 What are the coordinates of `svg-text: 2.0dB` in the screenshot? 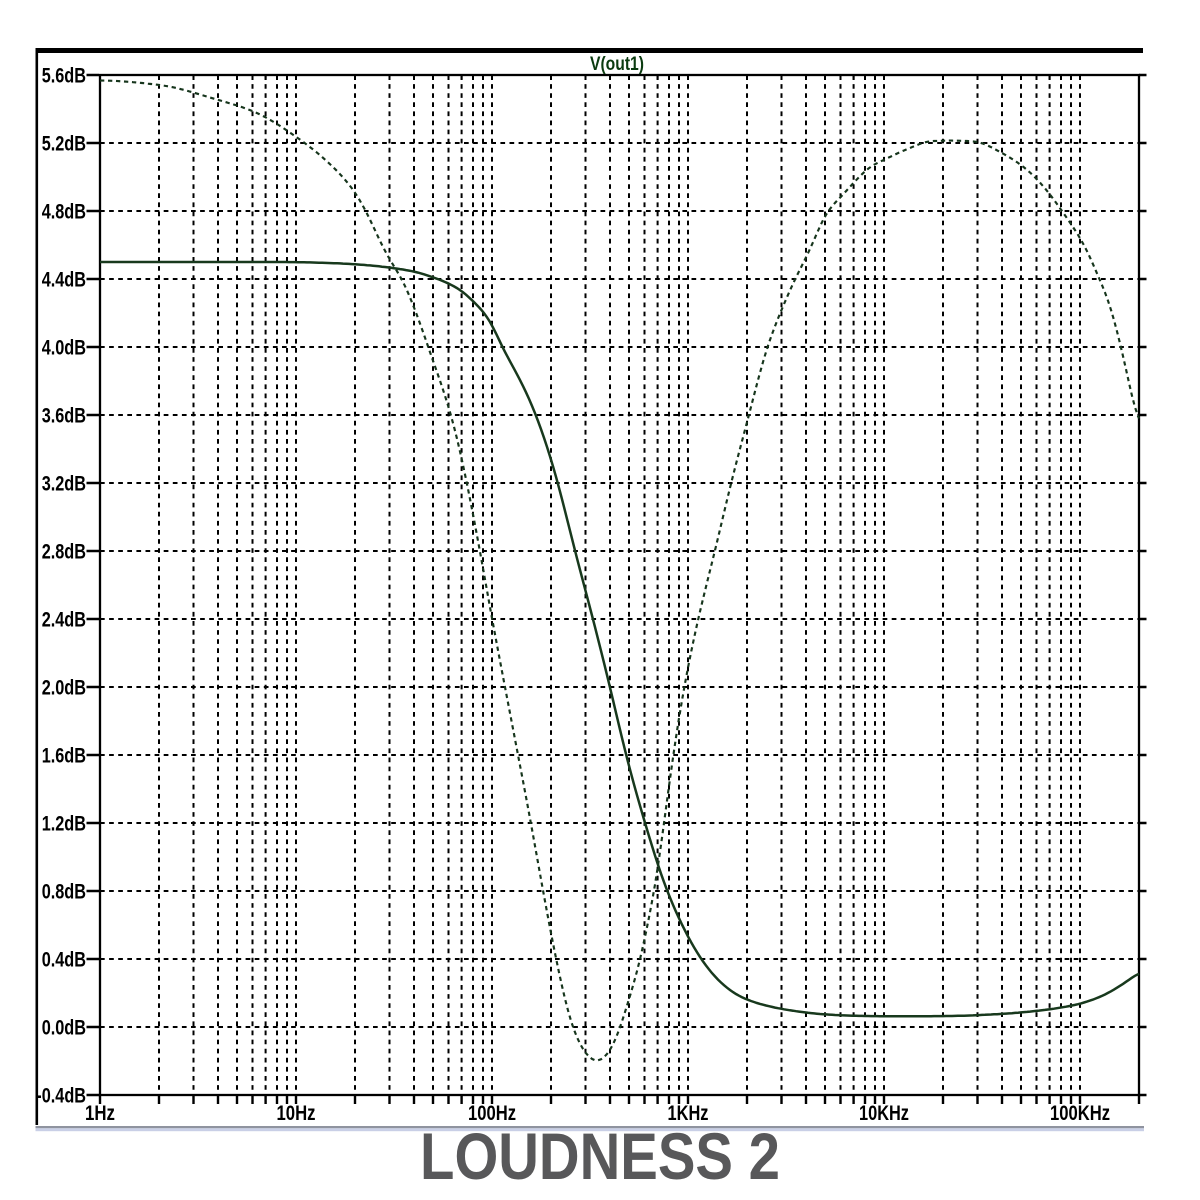 It's located at (64, 688).